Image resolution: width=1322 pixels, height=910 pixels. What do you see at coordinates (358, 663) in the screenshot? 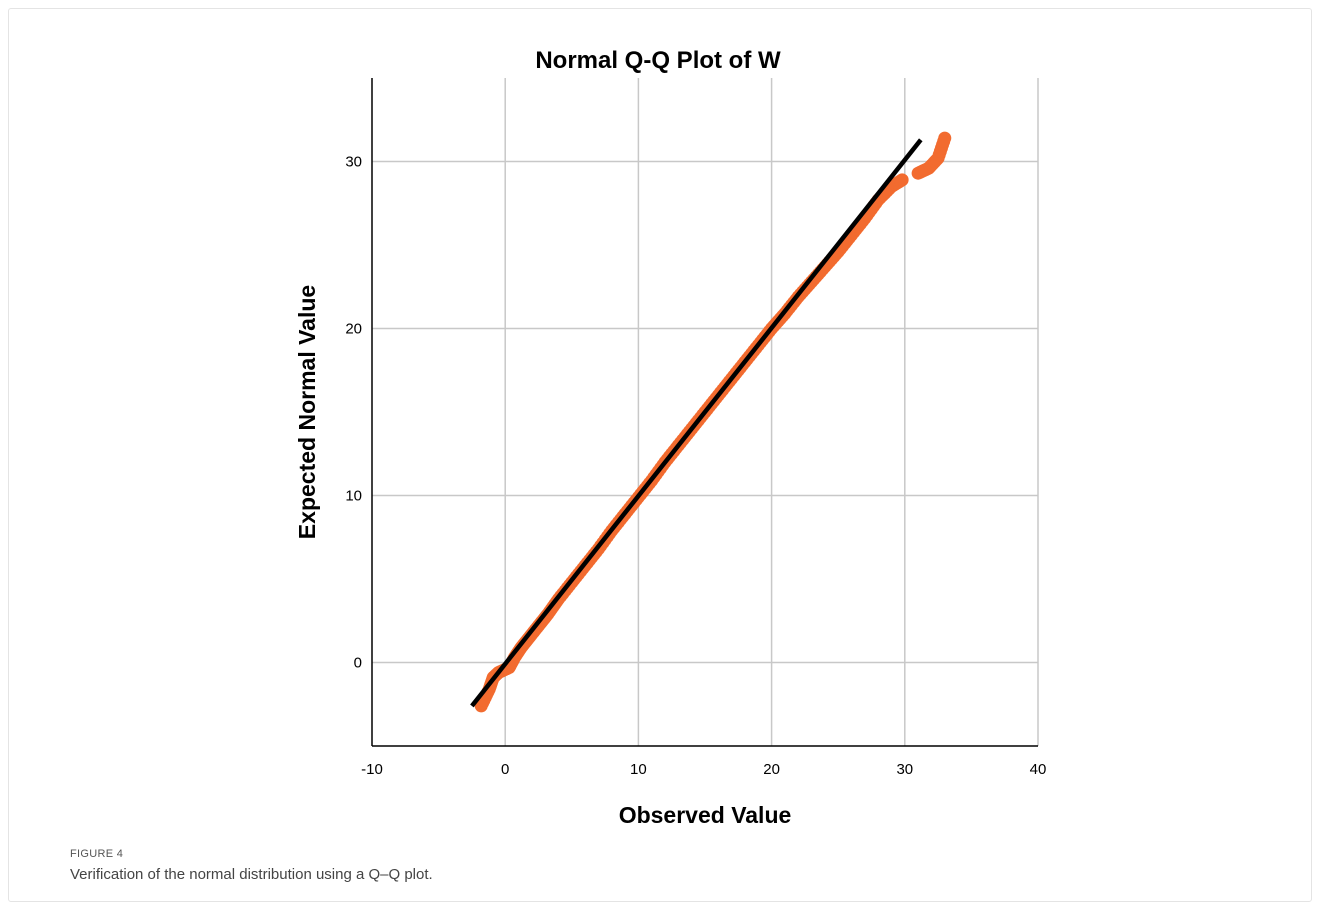
I see `y-tick-label: 0` at bounding box center [358, 663].